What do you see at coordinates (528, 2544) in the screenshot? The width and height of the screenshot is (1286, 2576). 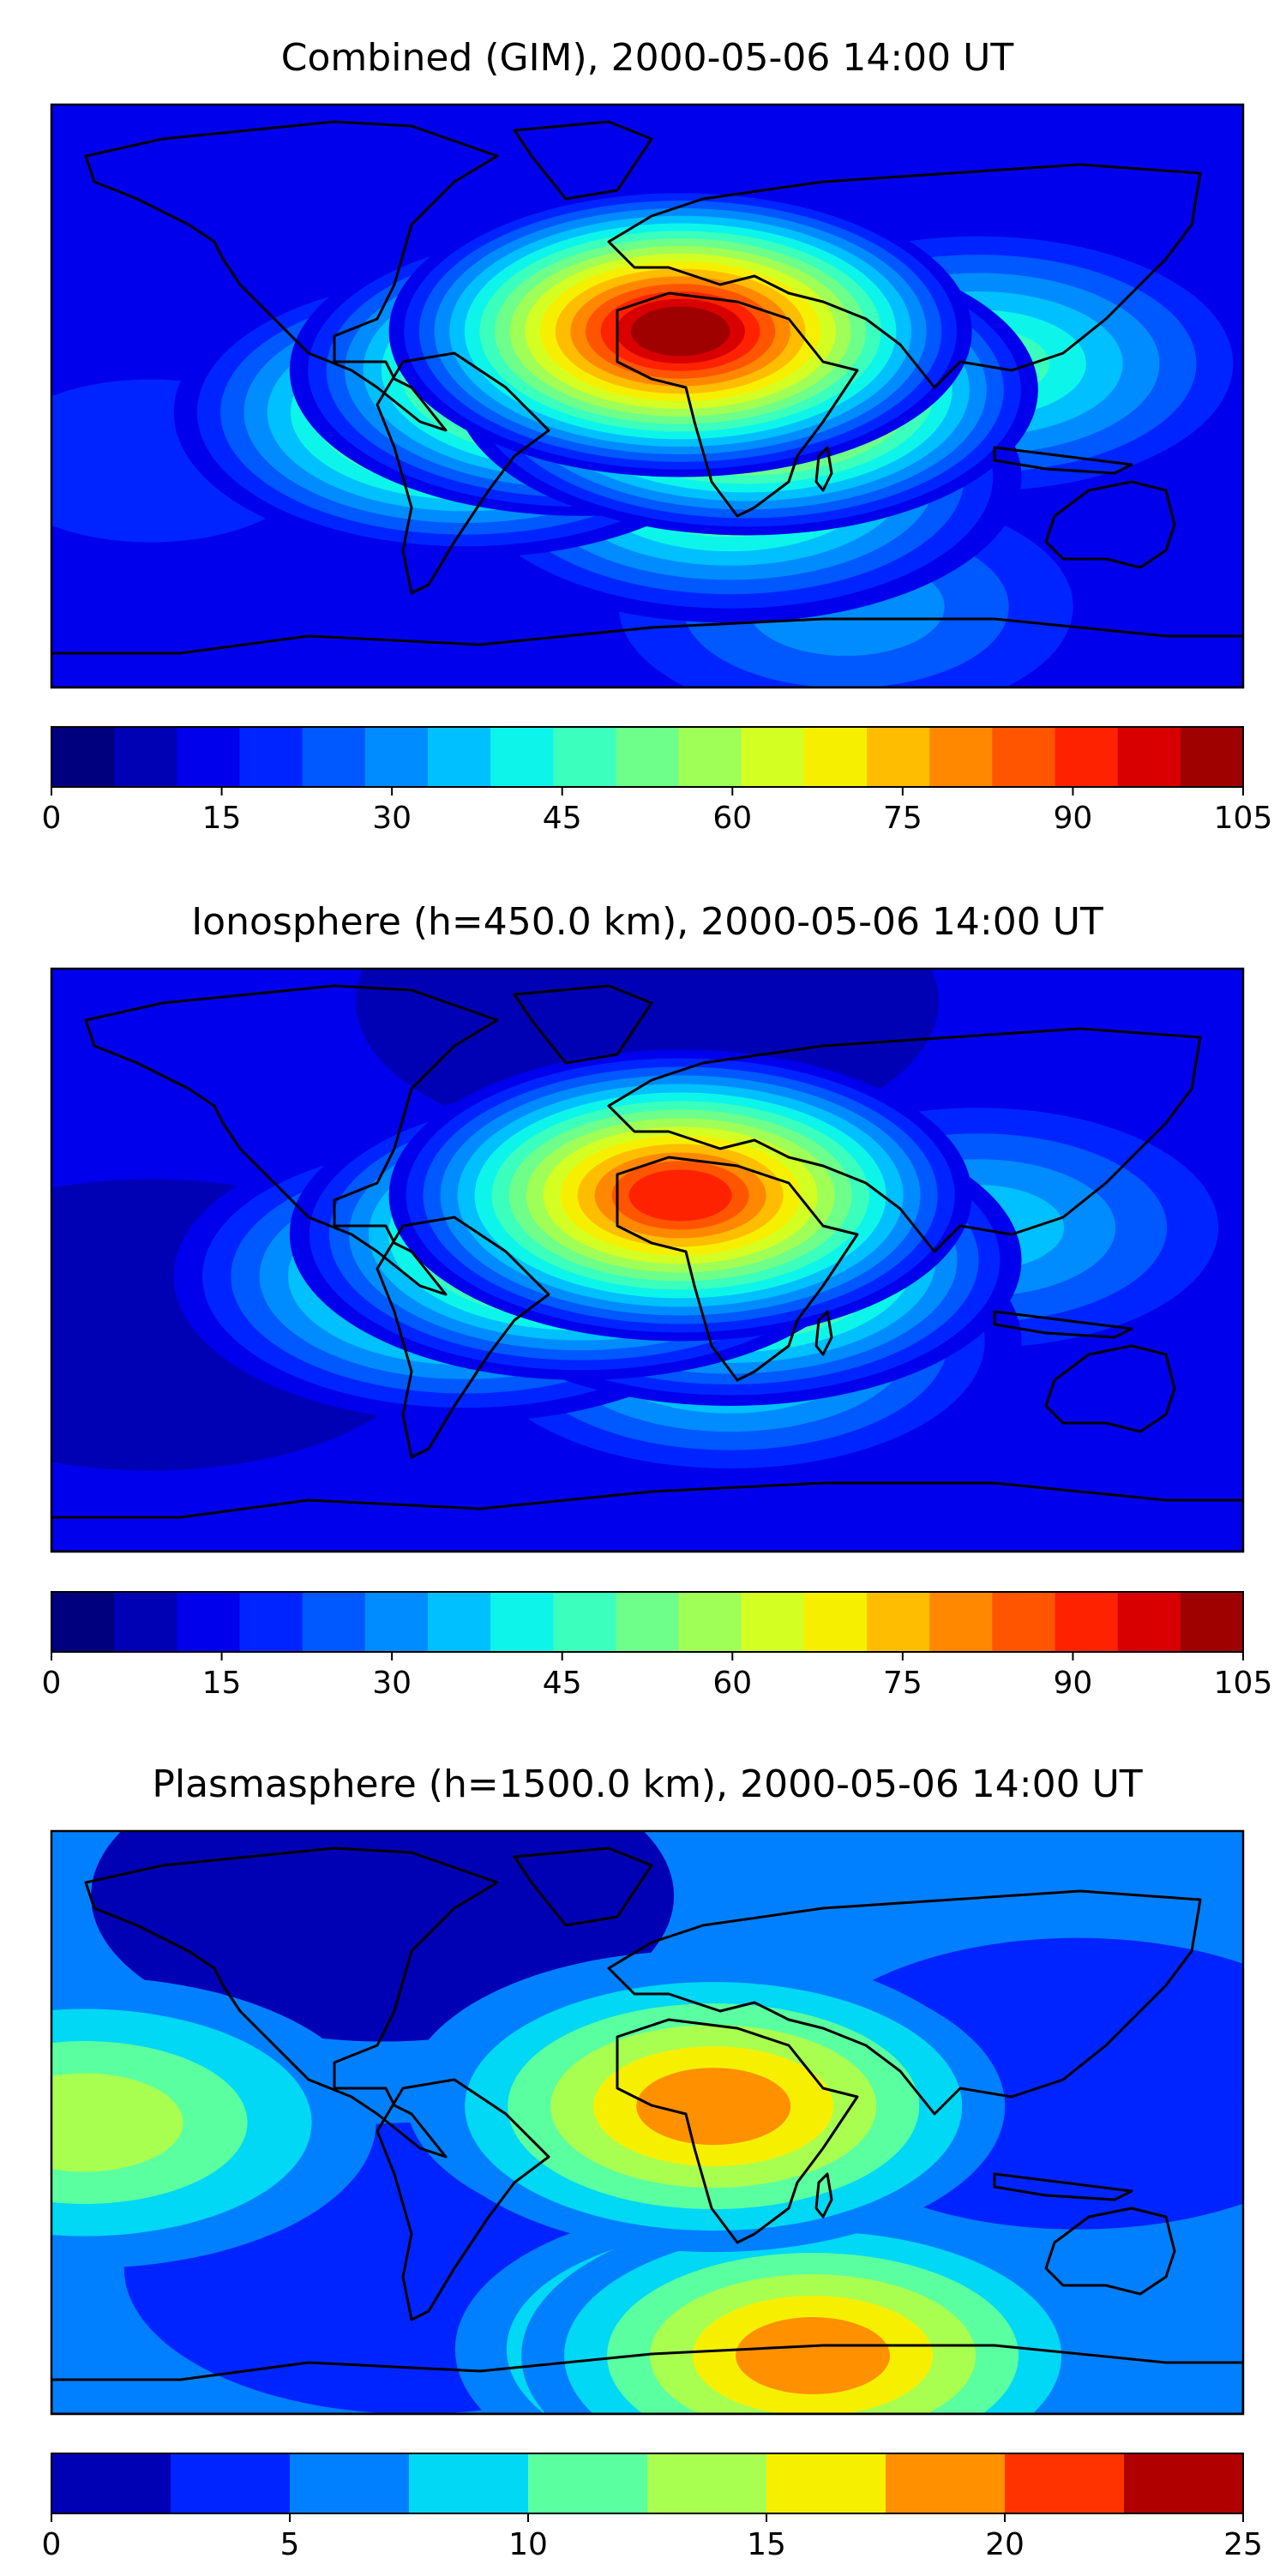 I see `colorbar-tick-label: 10` at bounding box center [528, 2544].